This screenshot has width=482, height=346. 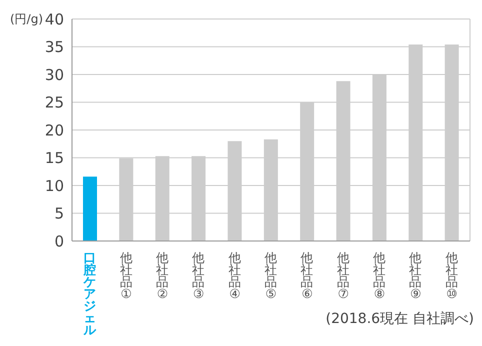 I want to click on y-tick-label: 10, so click(x=54, y=185).